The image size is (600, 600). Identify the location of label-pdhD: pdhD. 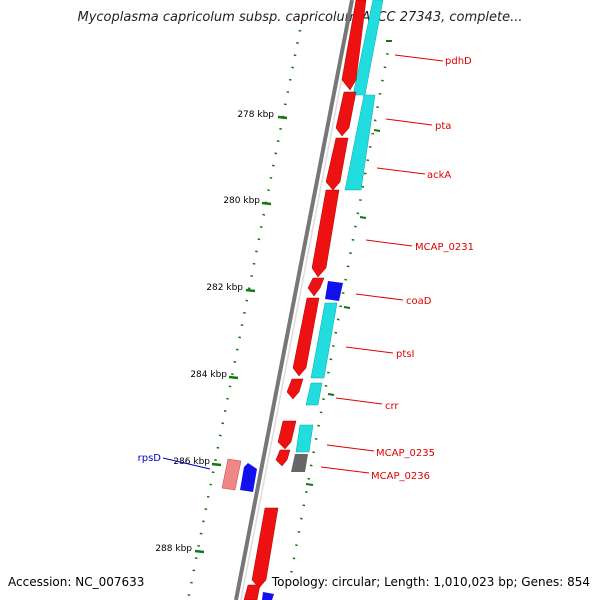
(458, 61).